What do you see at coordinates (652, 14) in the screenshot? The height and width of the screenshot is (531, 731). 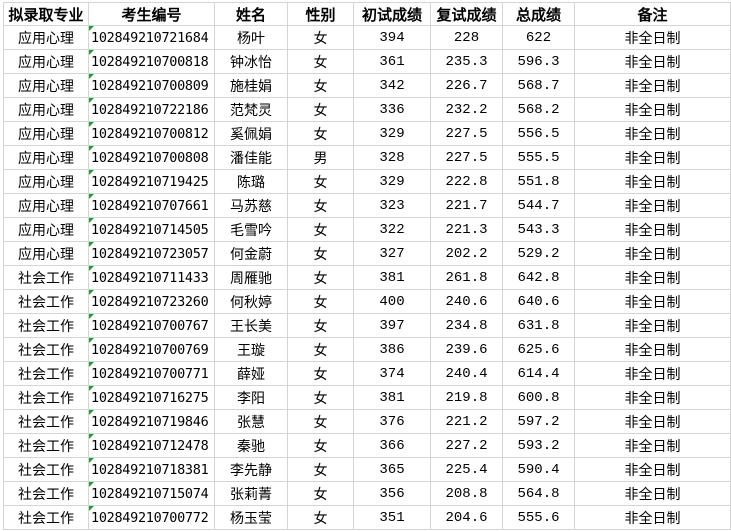 I see `header-remark: 备注` at bounding box center [652, 14].